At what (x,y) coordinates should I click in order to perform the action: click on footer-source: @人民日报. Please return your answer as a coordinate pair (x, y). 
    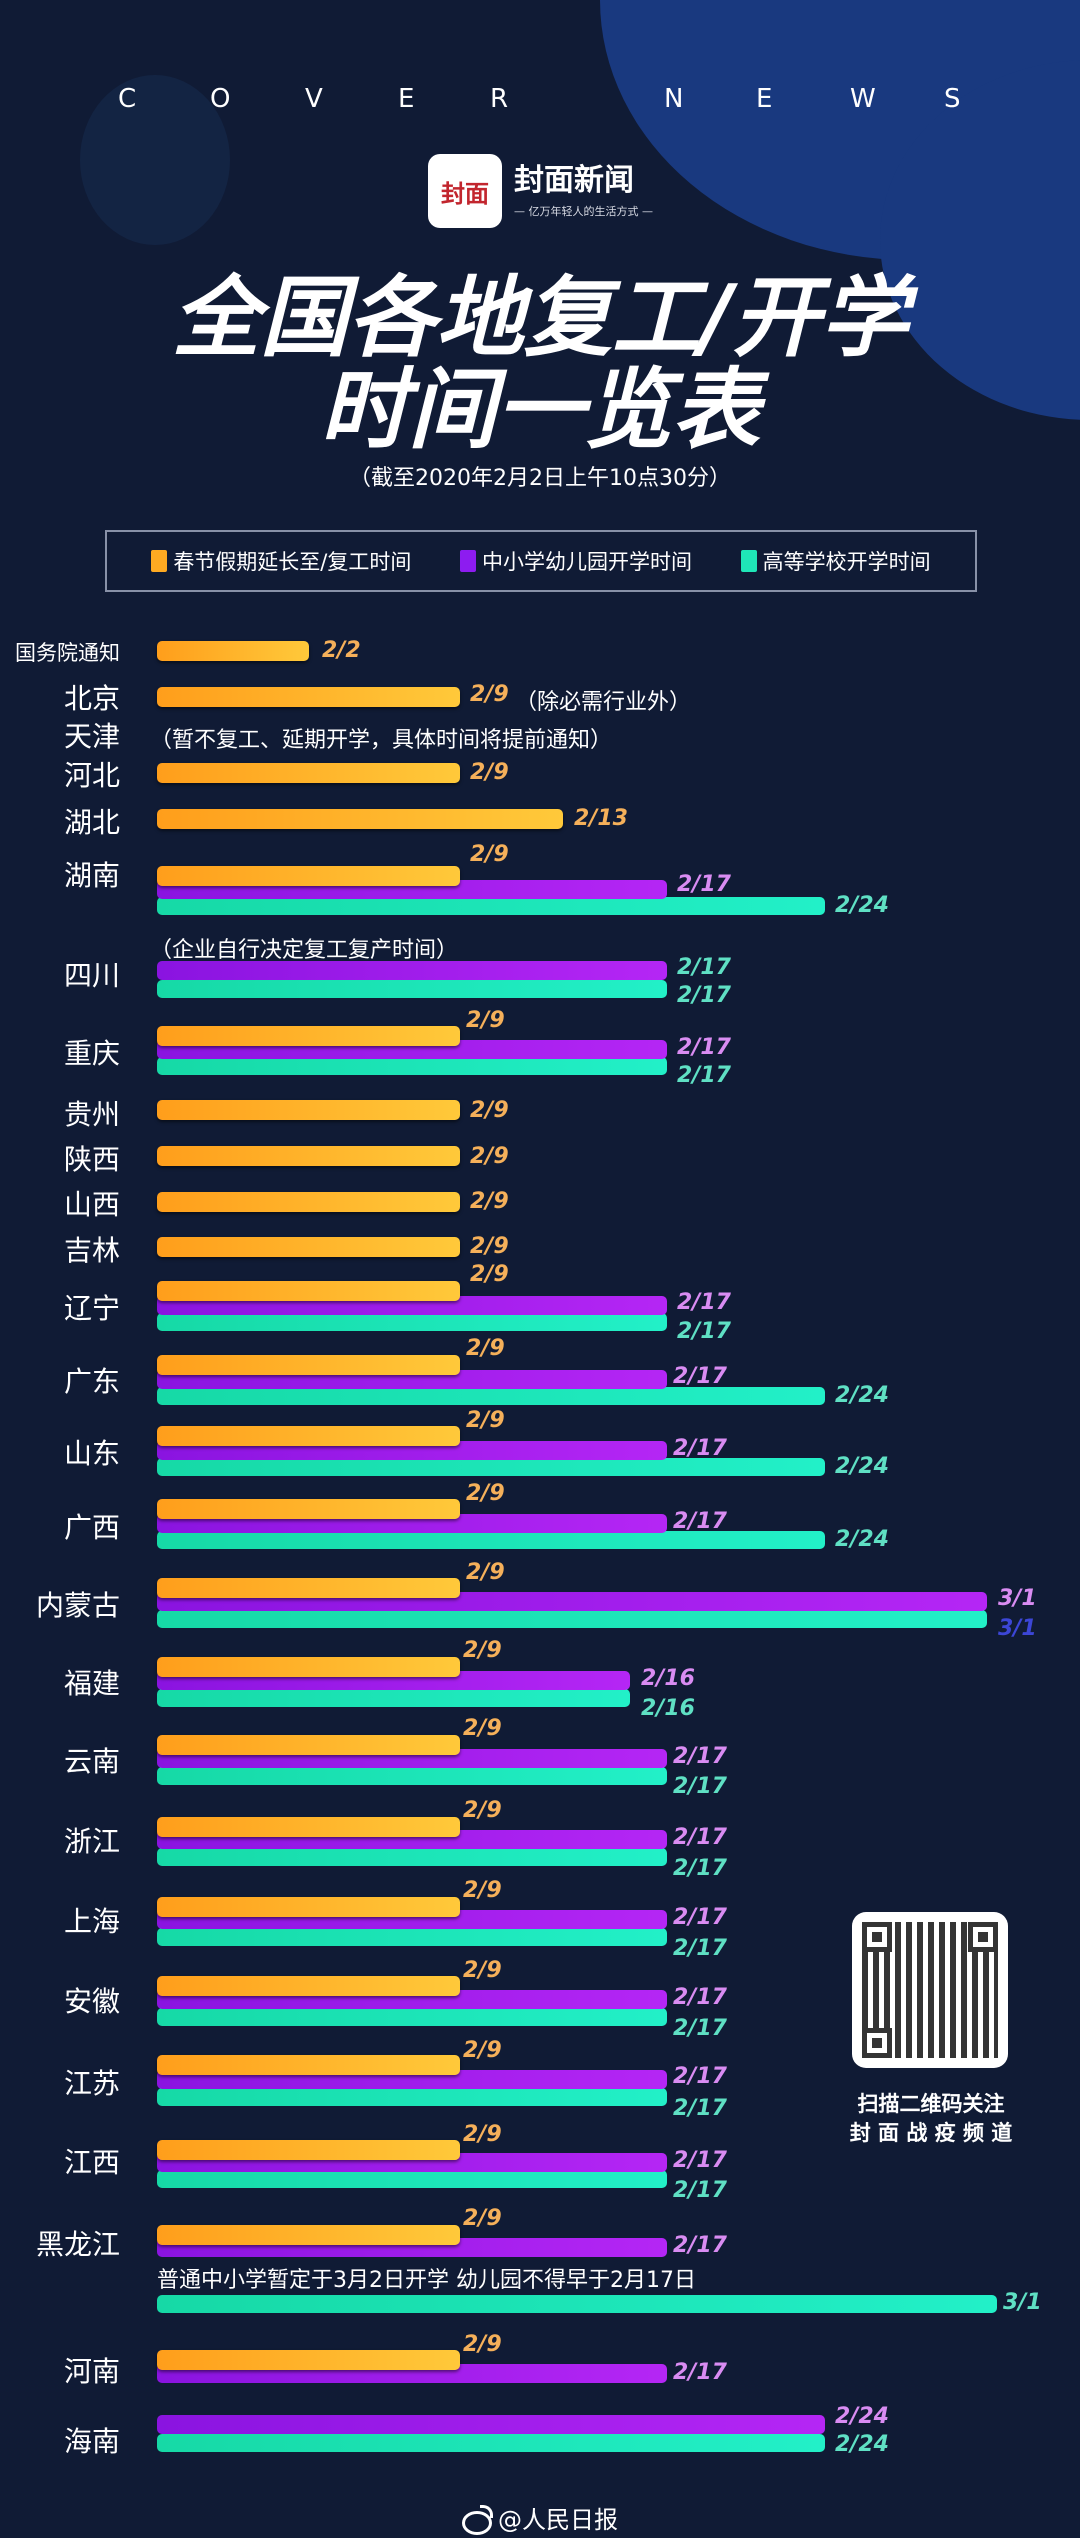
    Looking at the image, I should click on (540, 2517).